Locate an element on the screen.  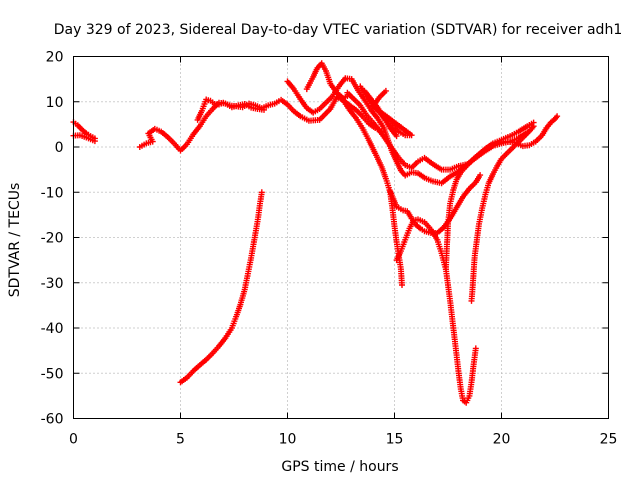
x-tick-label: 0 is located at coordinates (73, 440).